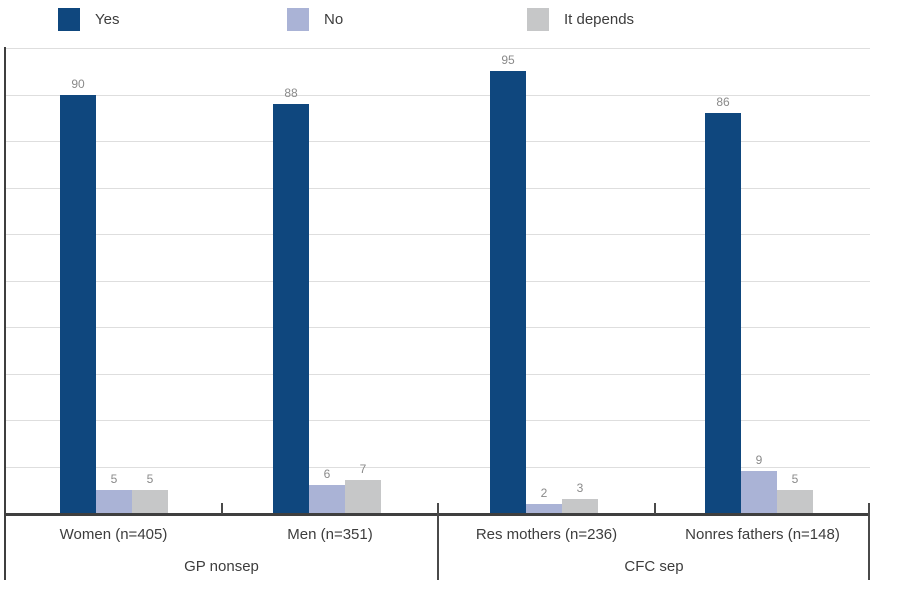 The image size is (900, 600). Describe the element at coordinates (762, 534) in the screenshot. I see `x-axis-label-nonres-fathers: Nonres fathers (n=148)` at that location.